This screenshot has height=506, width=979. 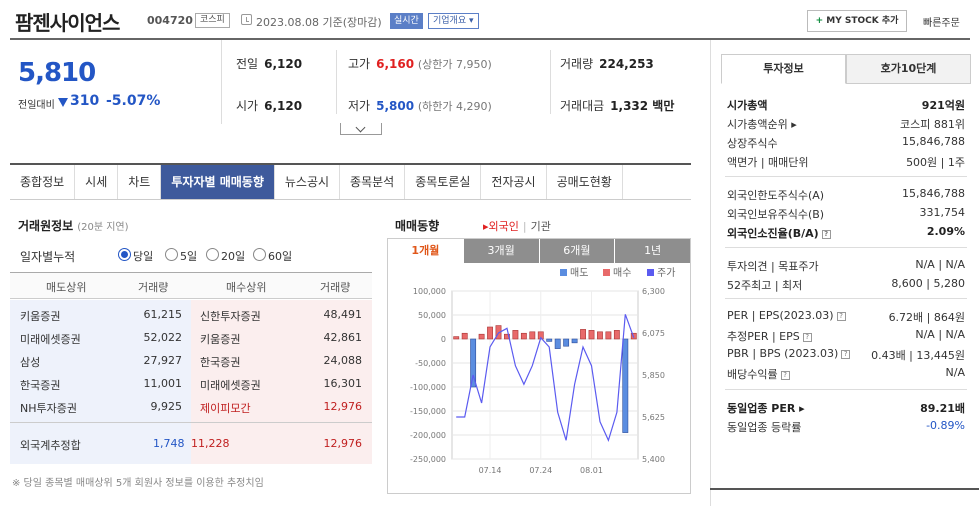 What do you see at coordinates (846, 231) in the screenshot?
I see `info-line: 외국인소진율(B/A)? 2.09%` at bounding box center [846, 231].